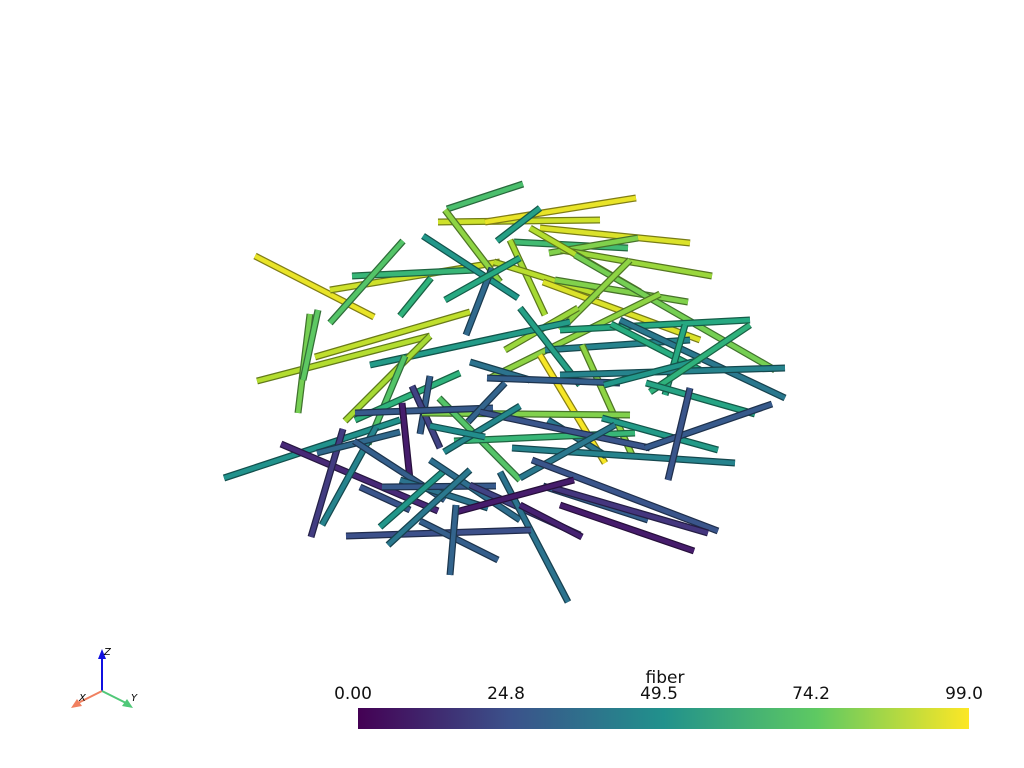 This screenshot has height=768, width=1024. Describe the element at coordinates (665, 678) in the screenshot. I see `colorbar-title: fiber` at that location.